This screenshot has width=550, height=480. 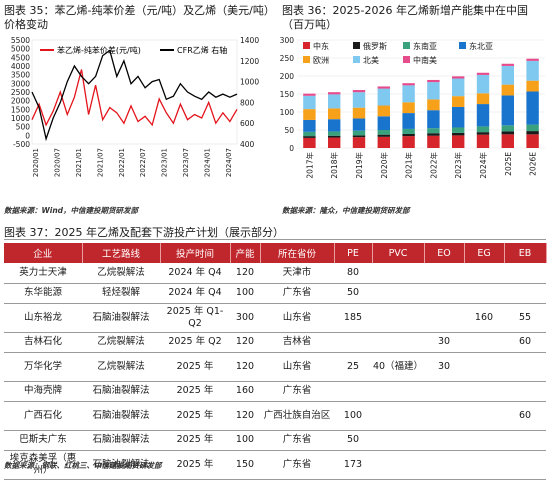 What do you see at coordinates (99, 50) in the screenshot?
I see `legend-label-spread: 苯乙烯-纯苯价差(元/吨)` at bounding box center [99, 50].